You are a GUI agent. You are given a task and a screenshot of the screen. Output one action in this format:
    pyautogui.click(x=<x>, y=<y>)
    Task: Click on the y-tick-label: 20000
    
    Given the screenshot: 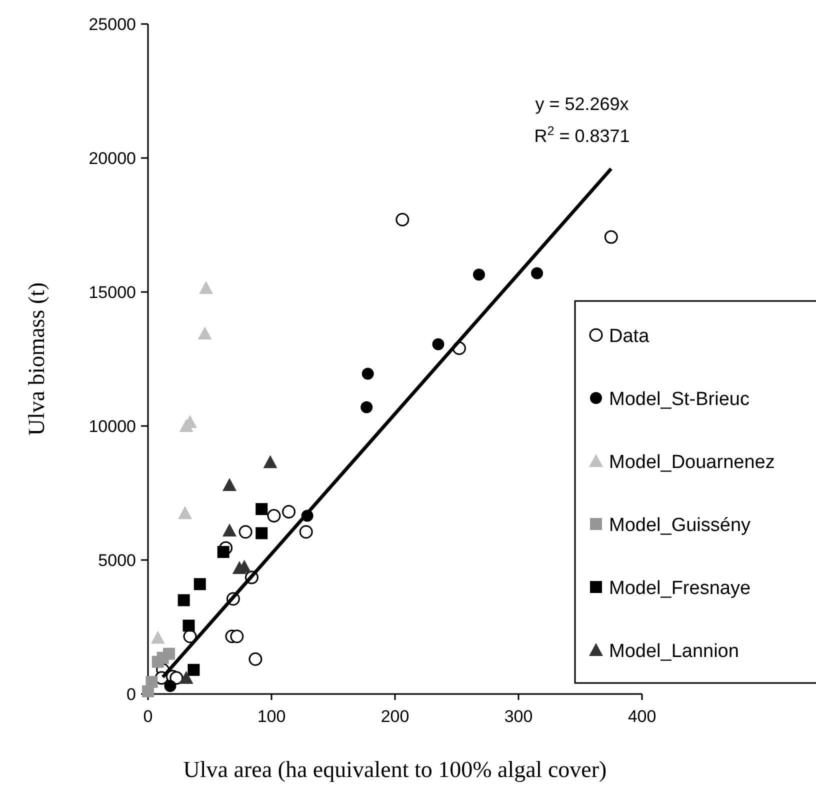 What is the action you would take?
    pyautogui.click(x=112, y=158)
    